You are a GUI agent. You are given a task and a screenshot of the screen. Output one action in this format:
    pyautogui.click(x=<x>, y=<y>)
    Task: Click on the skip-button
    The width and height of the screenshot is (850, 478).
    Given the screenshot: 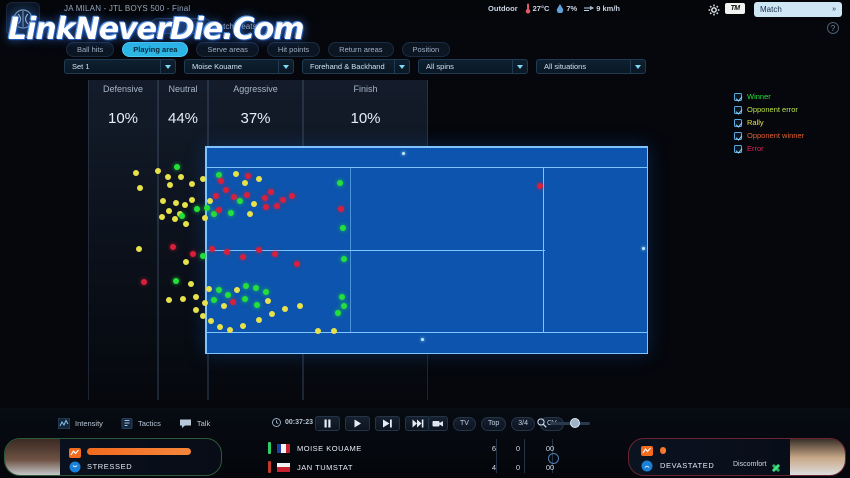 What is the action you would take?
    pyautogui.click(x=417, y=423)
    